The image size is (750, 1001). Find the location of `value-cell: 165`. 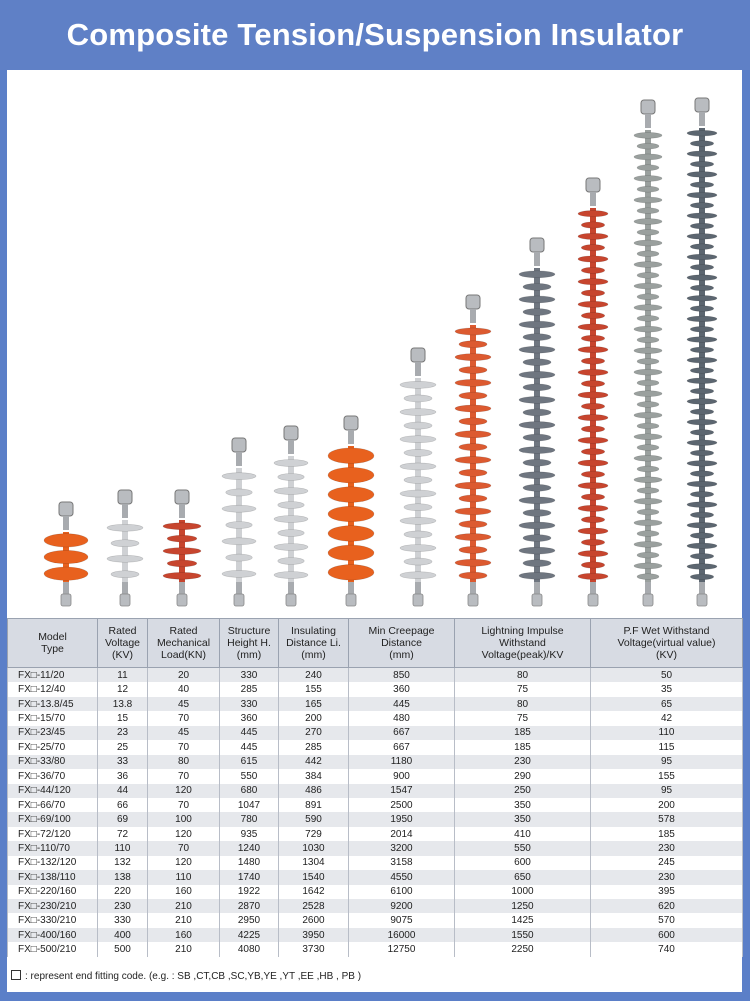

value-cell: 165 is located at coordinates (313, 704).